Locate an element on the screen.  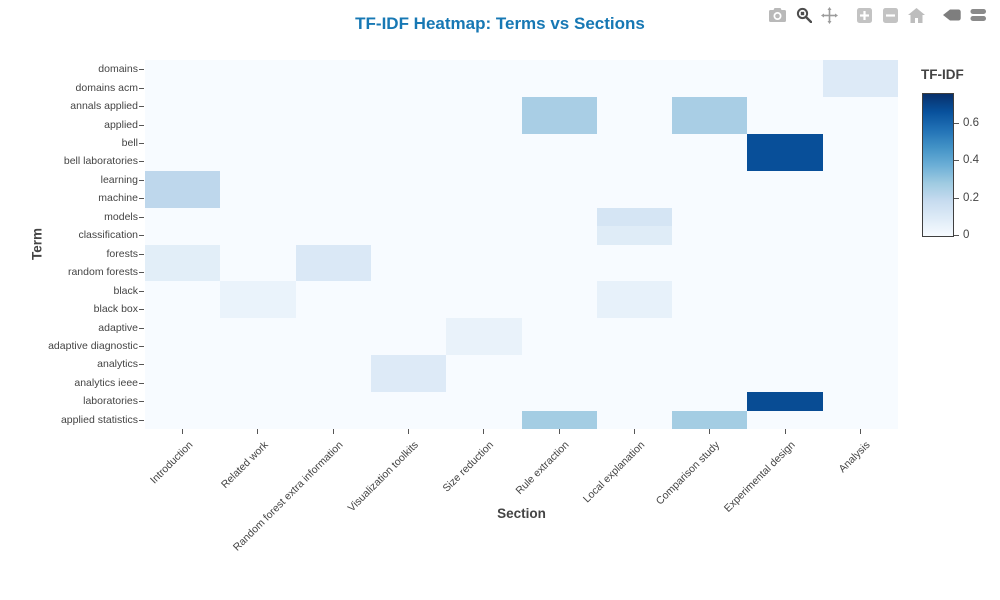
hover-closest-icon is located at coordinates (951, 15).